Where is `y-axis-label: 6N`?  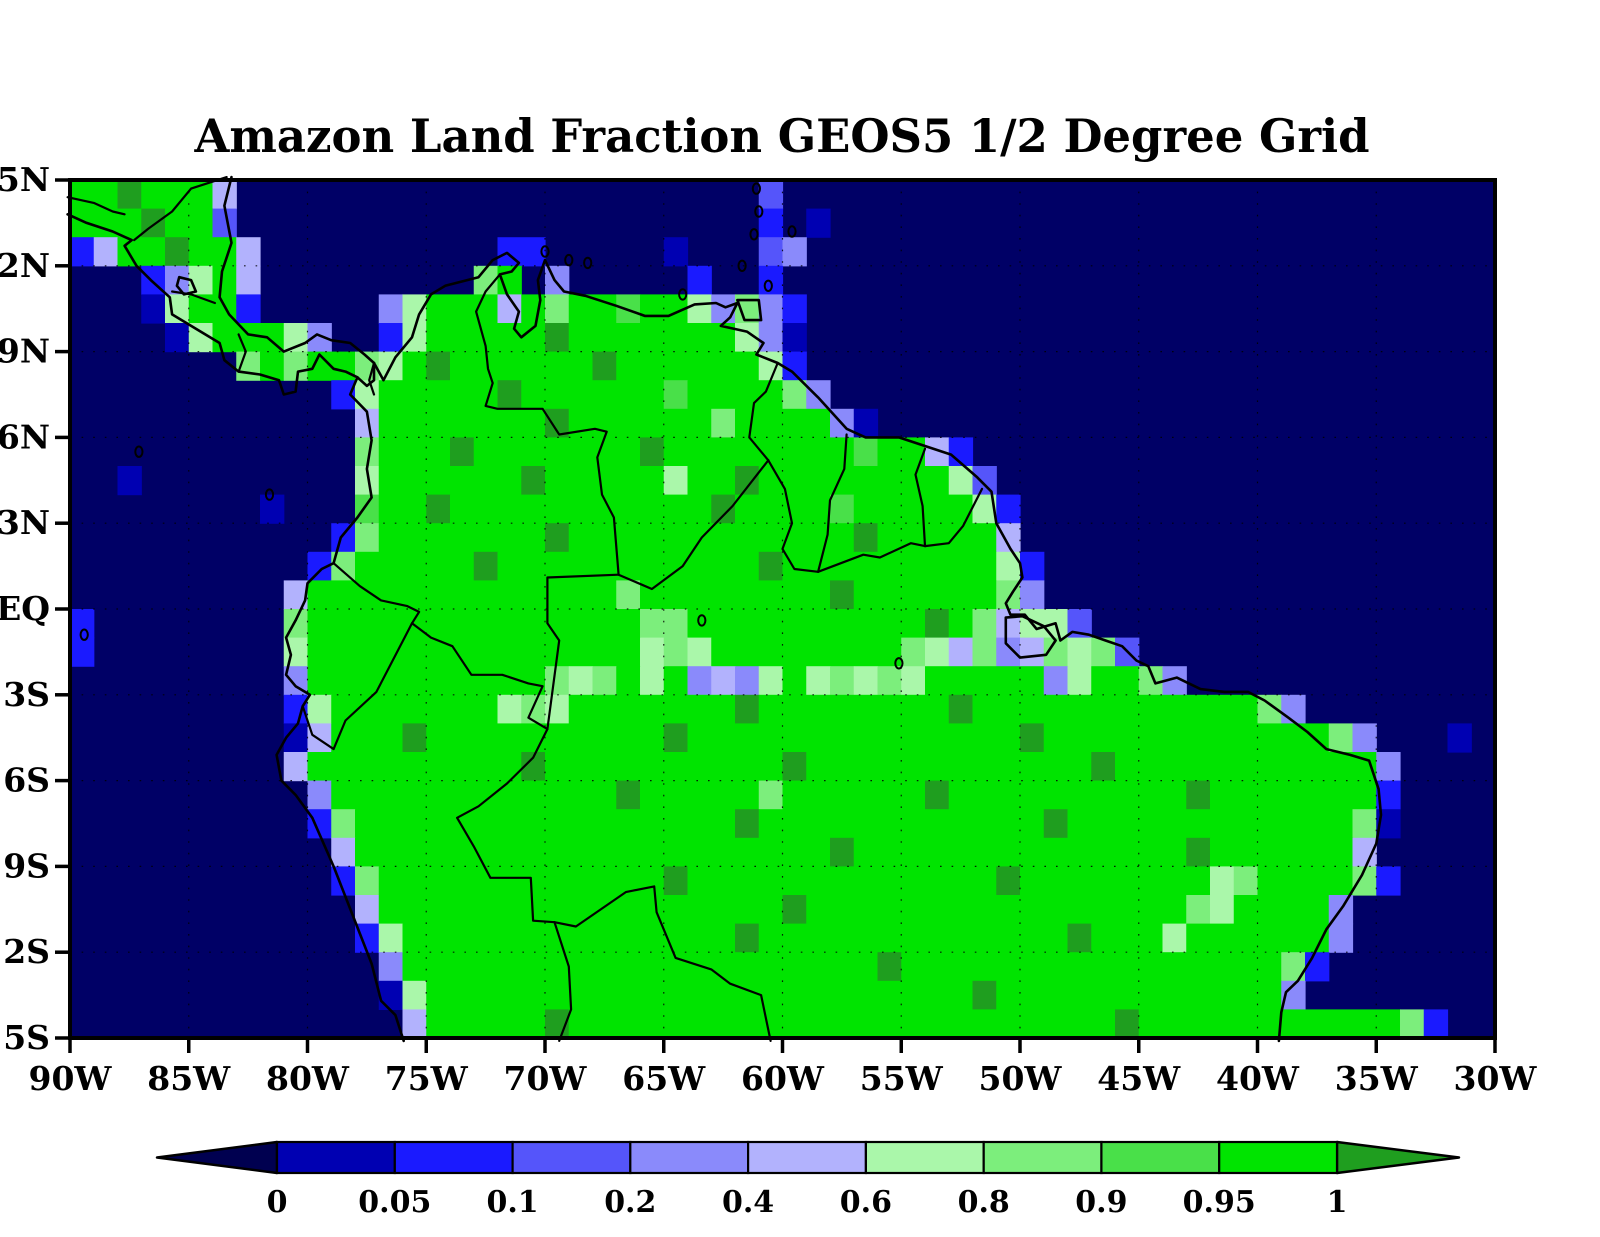
y-axis-label: 6N is located at coordinates (25, 436).